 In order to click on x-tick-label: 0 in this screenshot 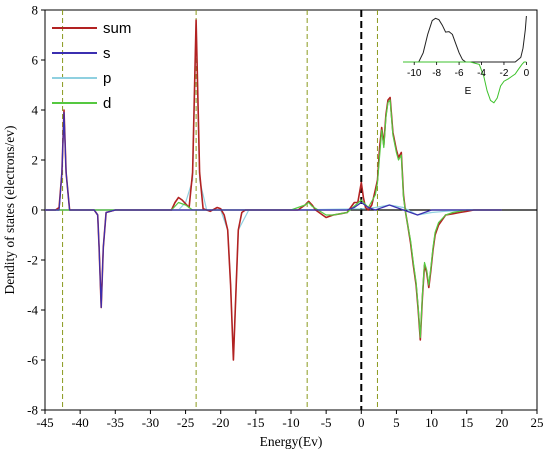, I will do `click(361, 422)`.